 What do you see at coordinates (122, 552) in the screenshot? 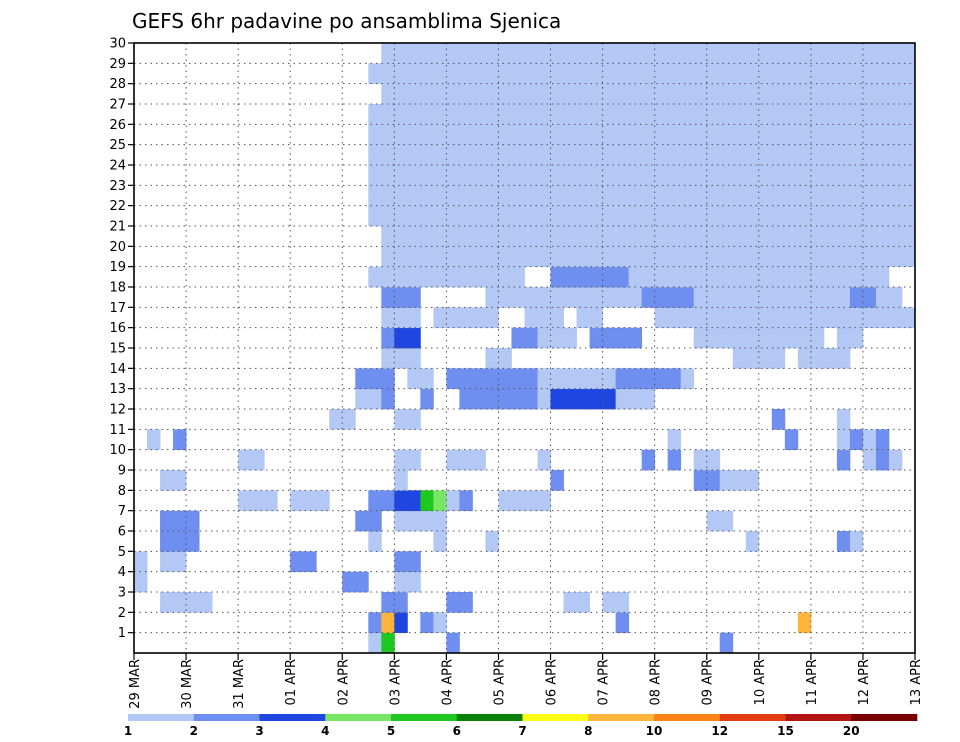
I see `y-tick-label: 5` at bounding box center [122, 552].